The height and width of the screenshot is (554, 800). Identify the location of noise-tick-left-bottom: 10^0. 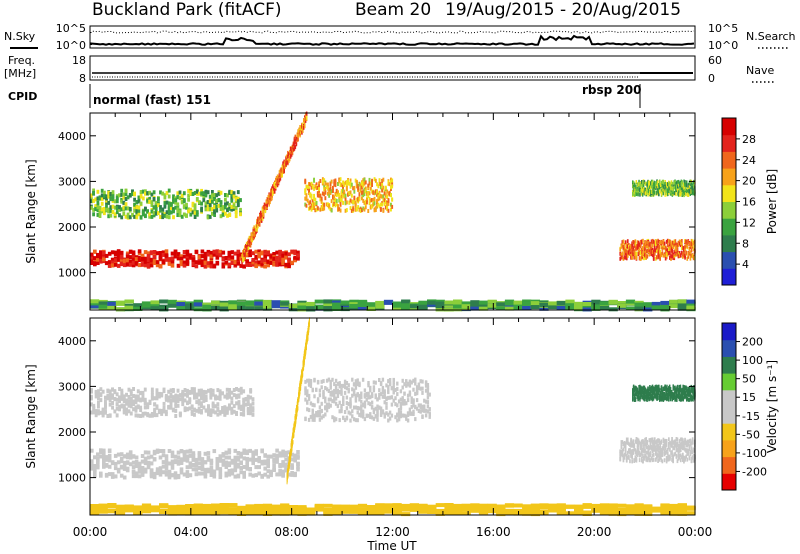
(71, 45).